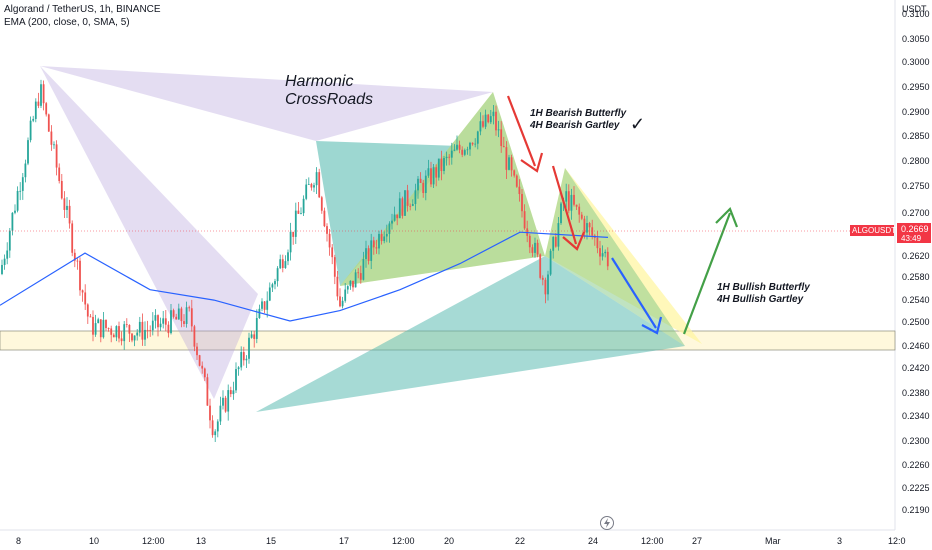  What do you see at coordinates (607, 523) in the screenshot?
I see `lightning-icon` at bounding box center [607, 523].